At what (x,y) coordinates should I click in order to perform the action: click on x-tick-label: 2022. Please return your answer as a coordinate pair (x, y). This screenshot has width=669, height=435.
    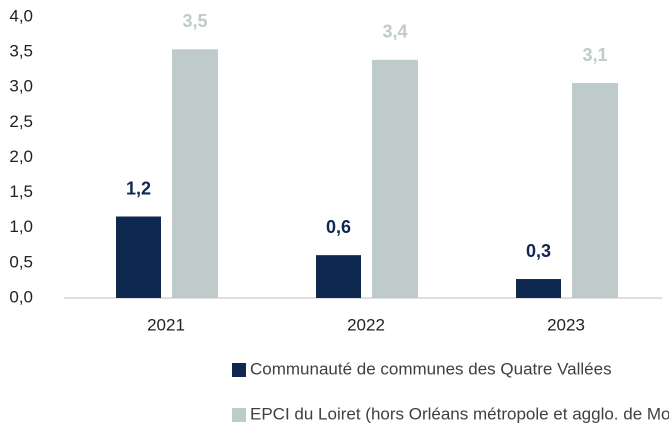
    Looking at the image, I should click on (366, 324).